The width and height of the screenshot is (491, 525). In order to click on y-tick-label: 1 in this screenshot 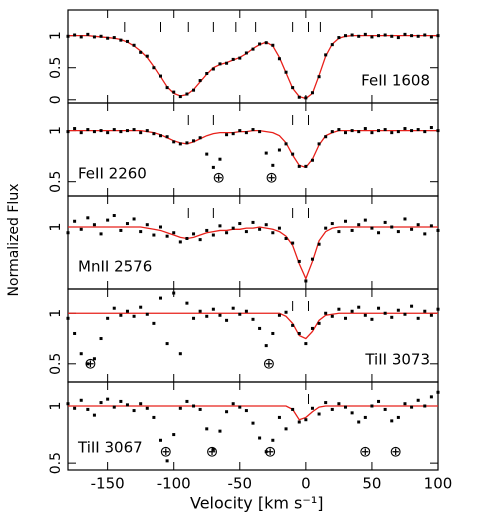, I will do `click(56, 406)`.